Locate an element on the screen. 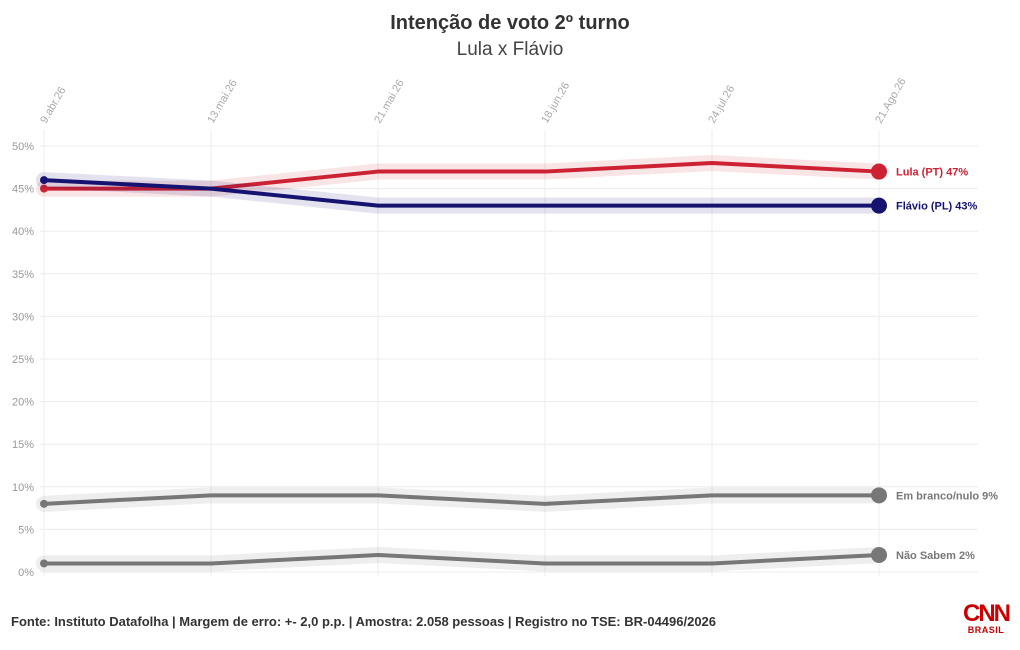  logo-mark: CNN is located at coordinates (987, 613).